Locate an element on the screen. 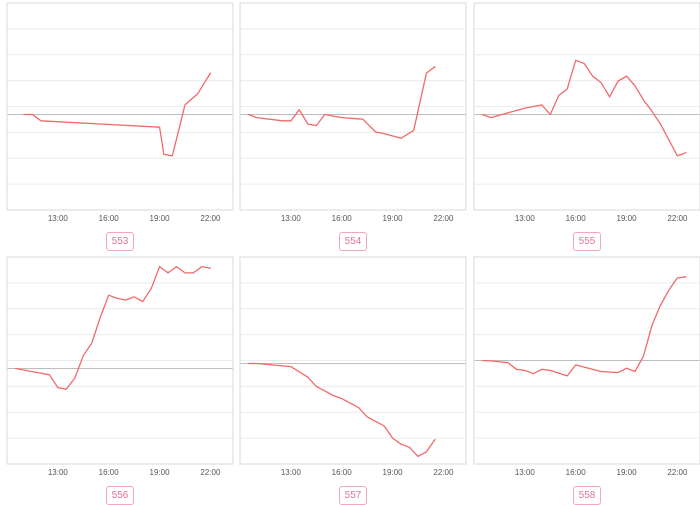  chart-id-badge: 555 is located at coordinates (587, 241).